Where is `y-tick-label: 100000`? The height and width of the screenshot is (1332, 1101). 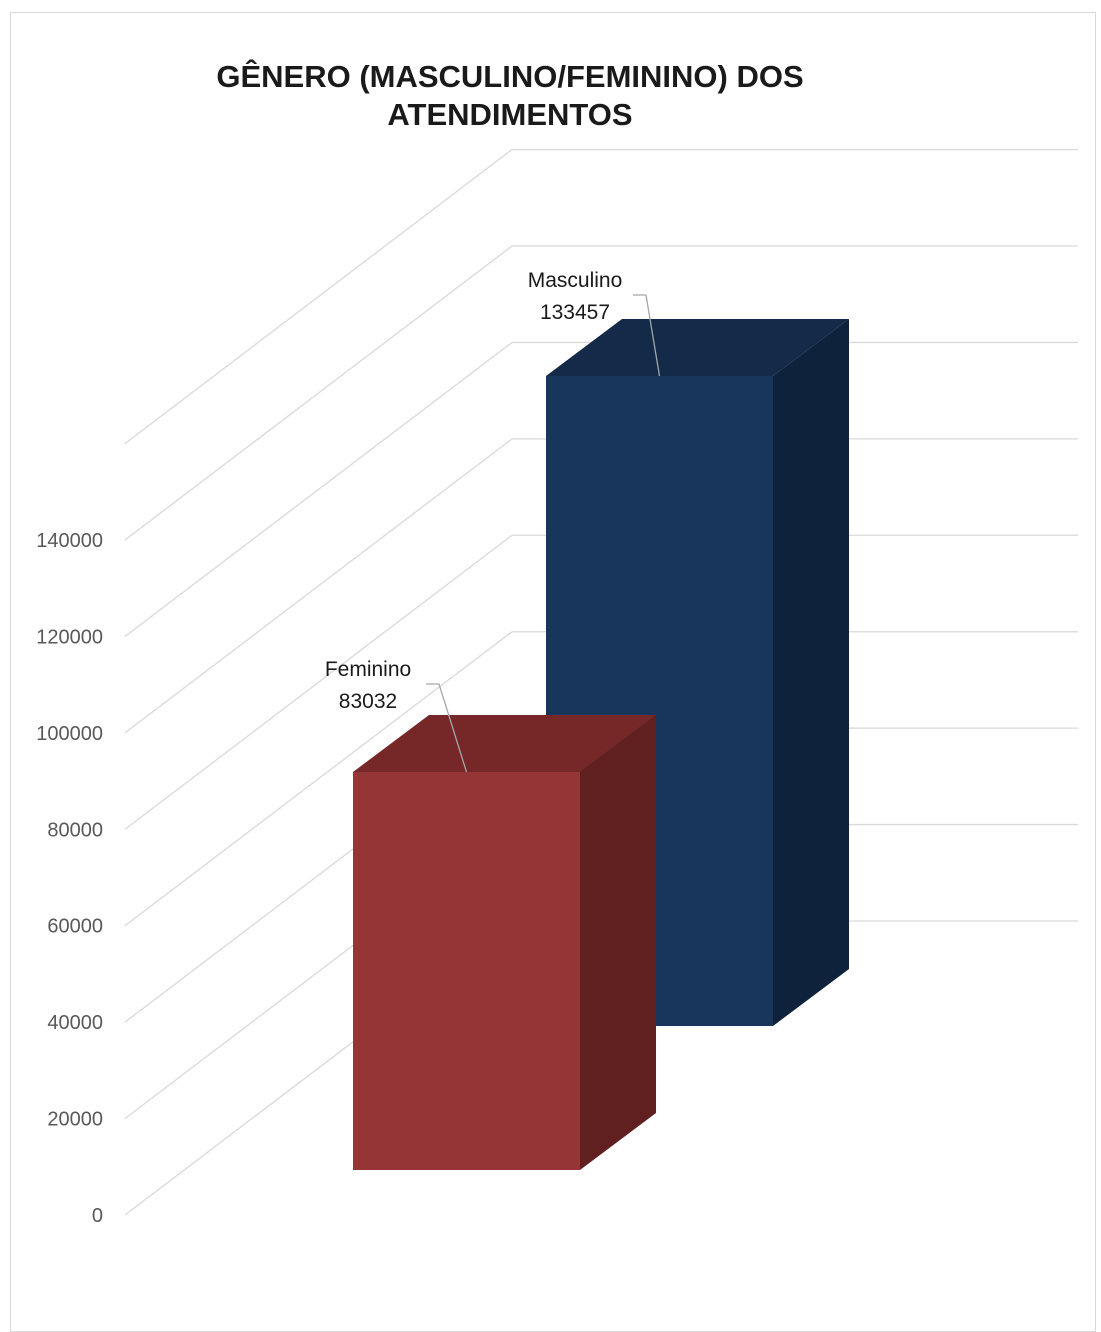 y-tick-label: 100000 is located at coordinates (69, 734).